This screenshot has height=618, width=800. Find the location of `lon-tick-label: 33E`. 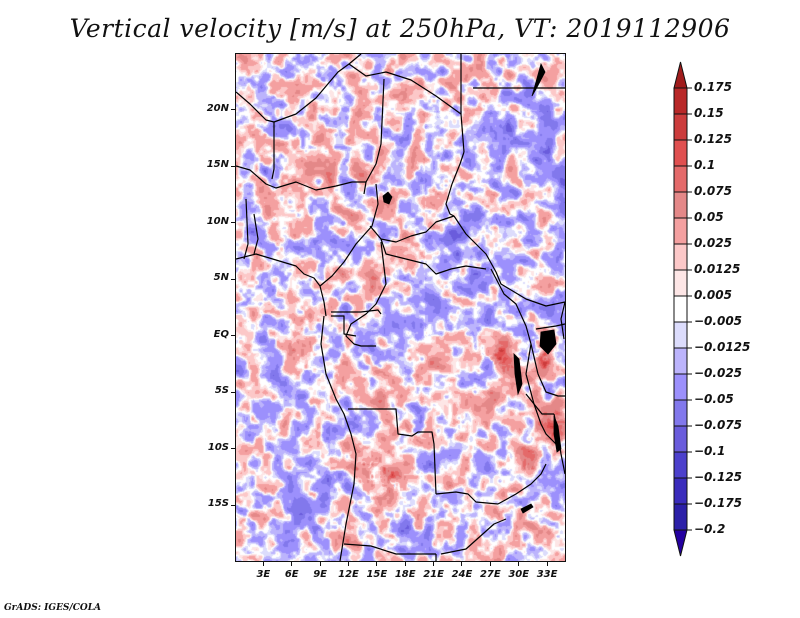

lon-tick-label: 33E is located at coordinates (547, 574).